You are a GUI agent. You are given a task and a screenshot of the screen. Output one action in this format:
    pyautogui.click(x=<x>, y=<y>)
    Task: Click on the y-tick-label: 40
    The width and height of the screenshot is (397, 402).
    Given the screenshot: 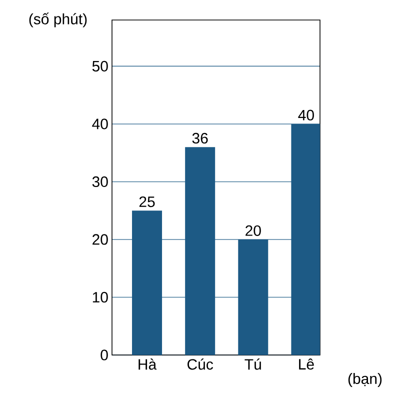 What is the action you would take?
    pyautogui.click(x=100, y=124)
    